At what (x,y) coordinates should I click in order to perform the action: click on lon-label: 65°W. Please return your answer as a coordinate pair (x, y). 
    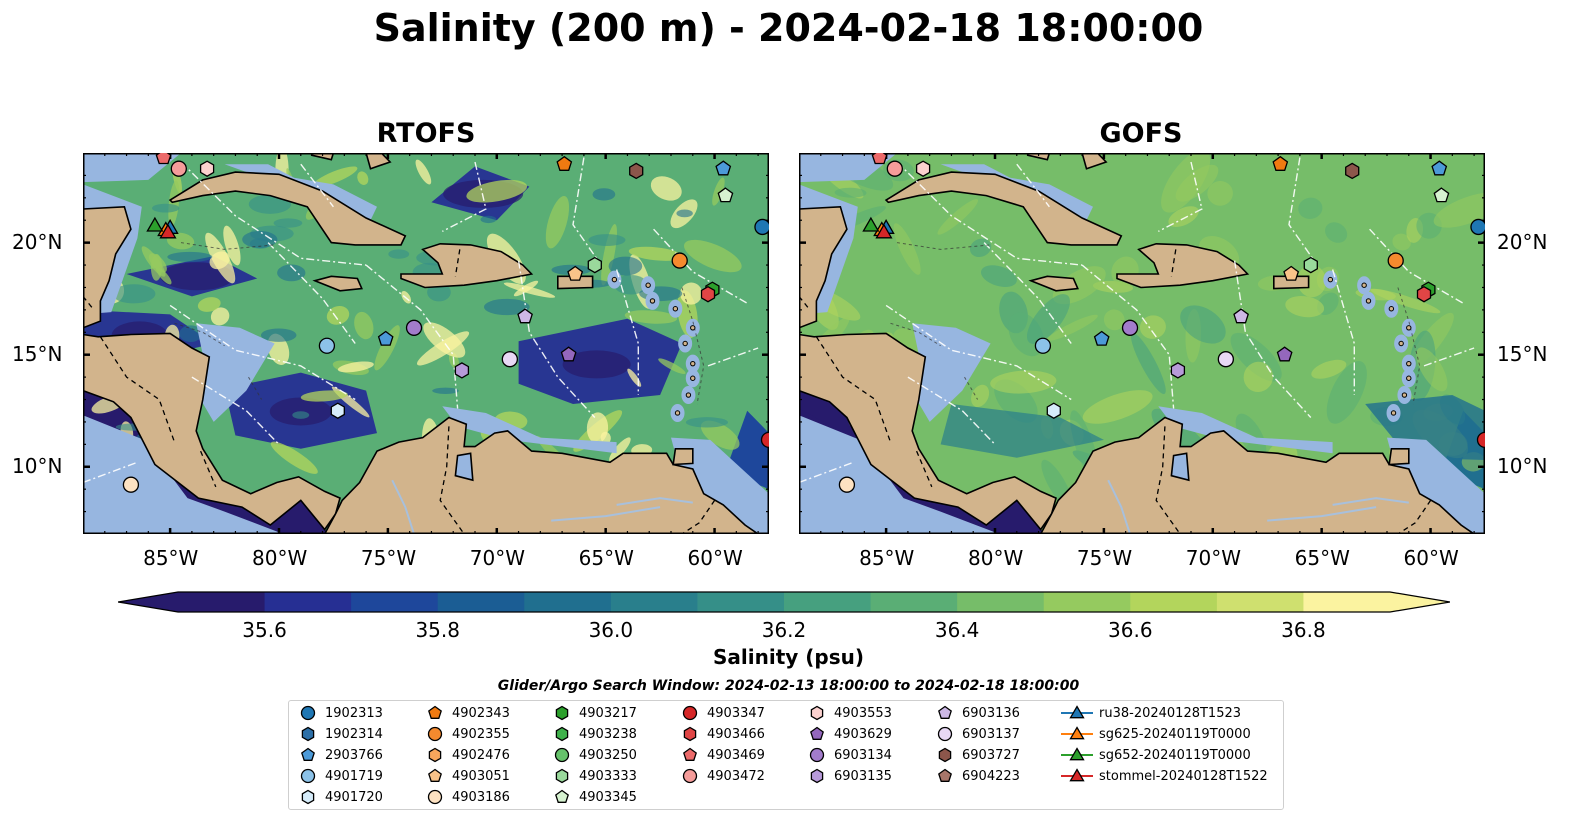
    Looking at the image, I should click on (1322, 558).